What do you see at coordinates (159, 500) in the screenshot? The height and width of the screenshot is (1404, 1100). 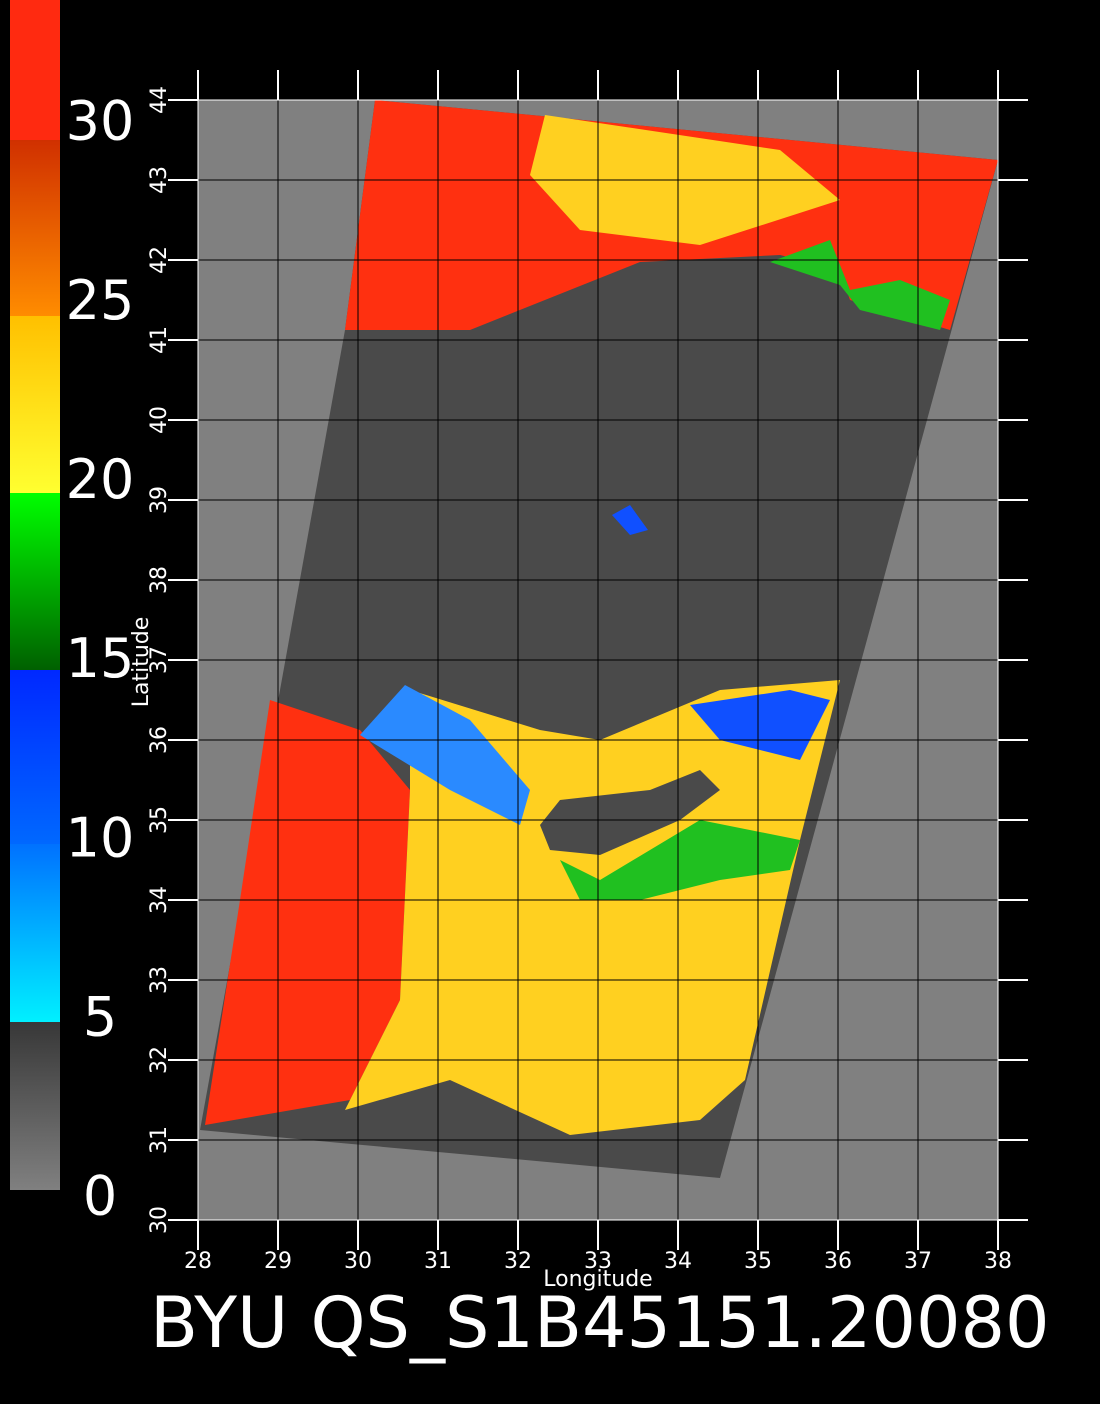 I see `y-tick-label: 39` at bounding box center [159, 500].